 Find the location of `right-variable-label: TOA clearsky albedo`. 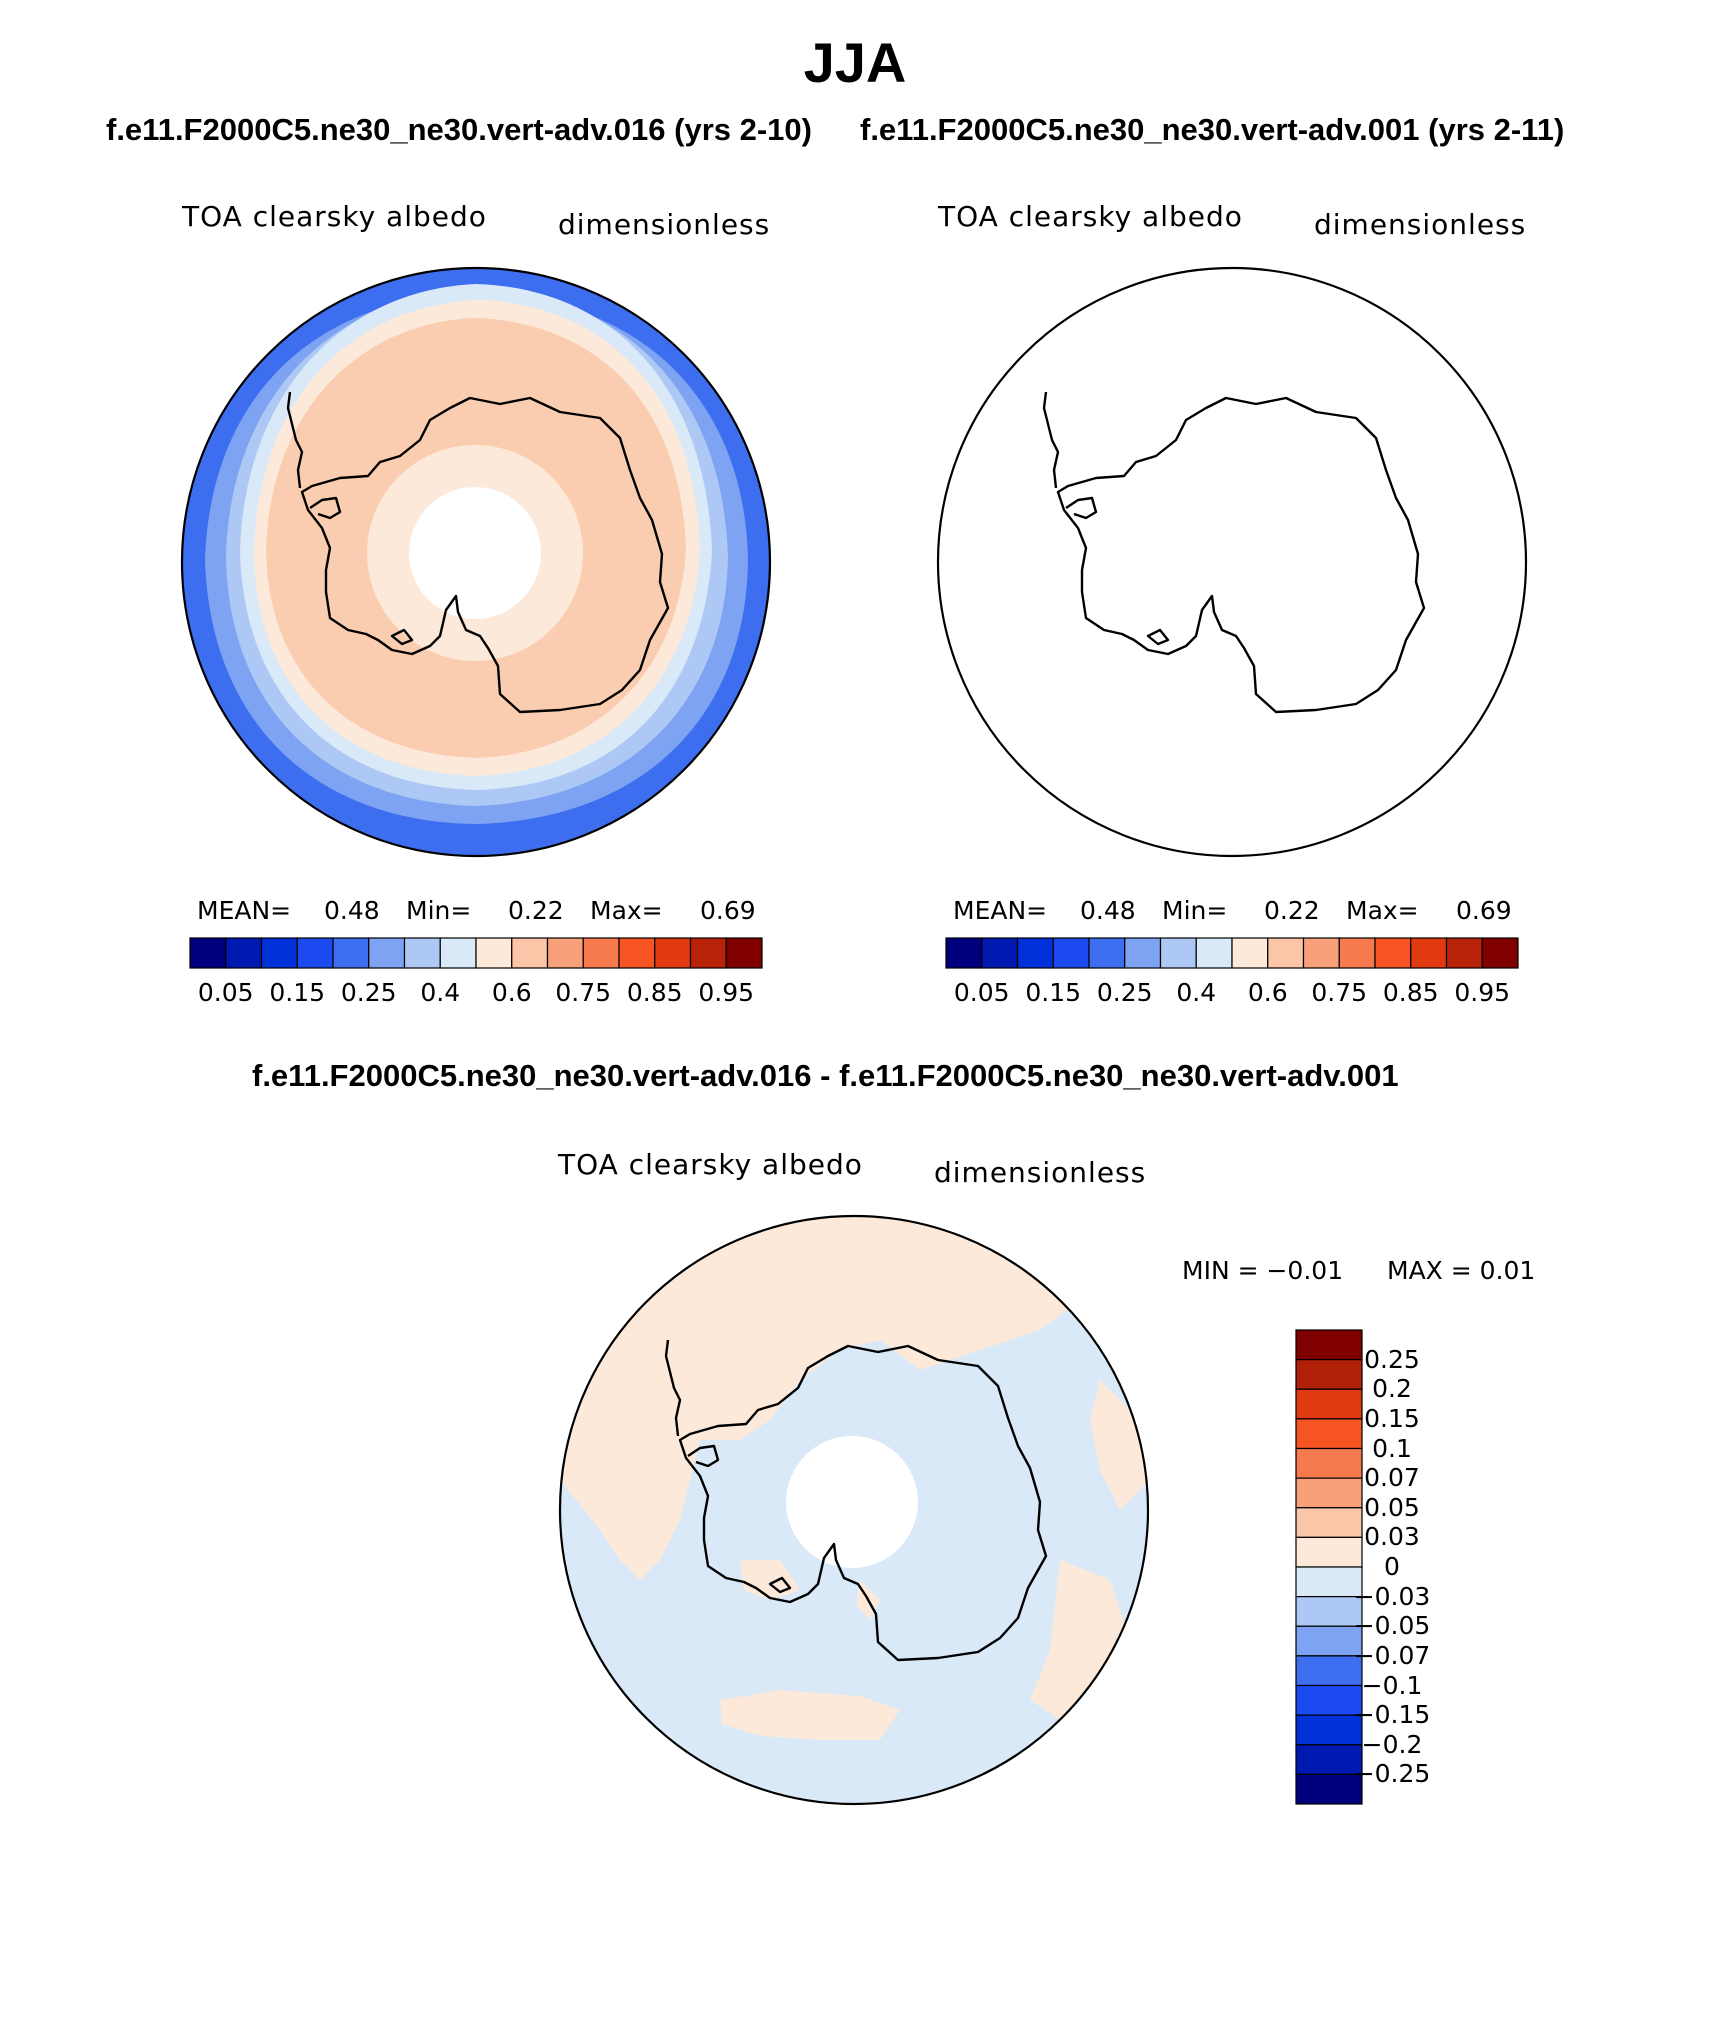

right-variable-label: TOA clearsky albedo is located at coordinates (1090, 216).